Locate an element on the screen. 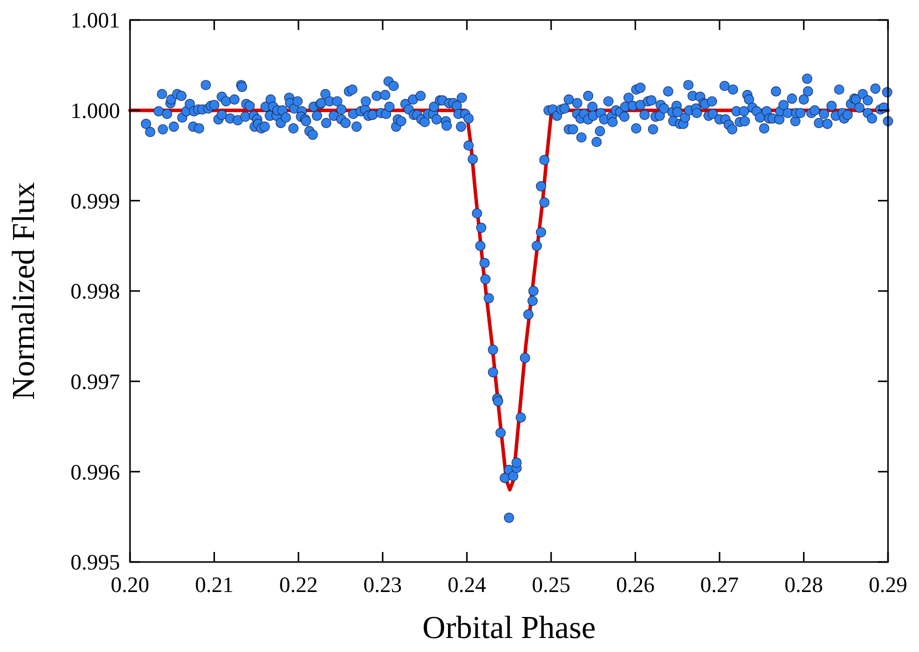 This screenshot has height=652, width=919. x-tick-label: 0.22 is located at coordinates (298, 584).